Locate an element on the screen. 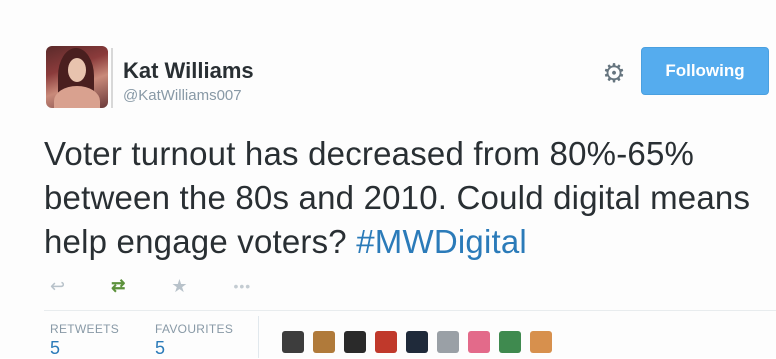 The image size is (776, 359). tweet-actions: ↩ ⇄ ★ ••• is located at coordinates (173, 286).